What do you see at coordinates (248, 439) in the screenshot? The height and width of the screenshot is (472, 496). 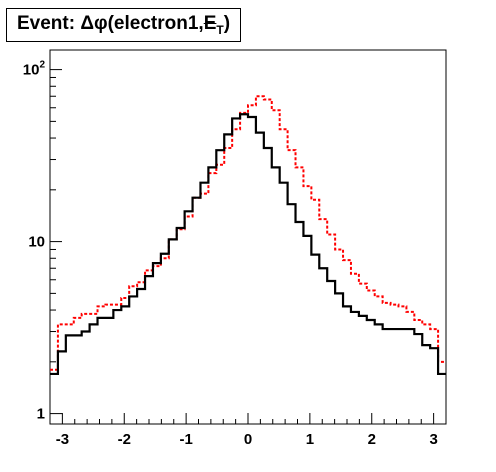 I see `x-tick-label: 0` at bounding box center [248, 439].